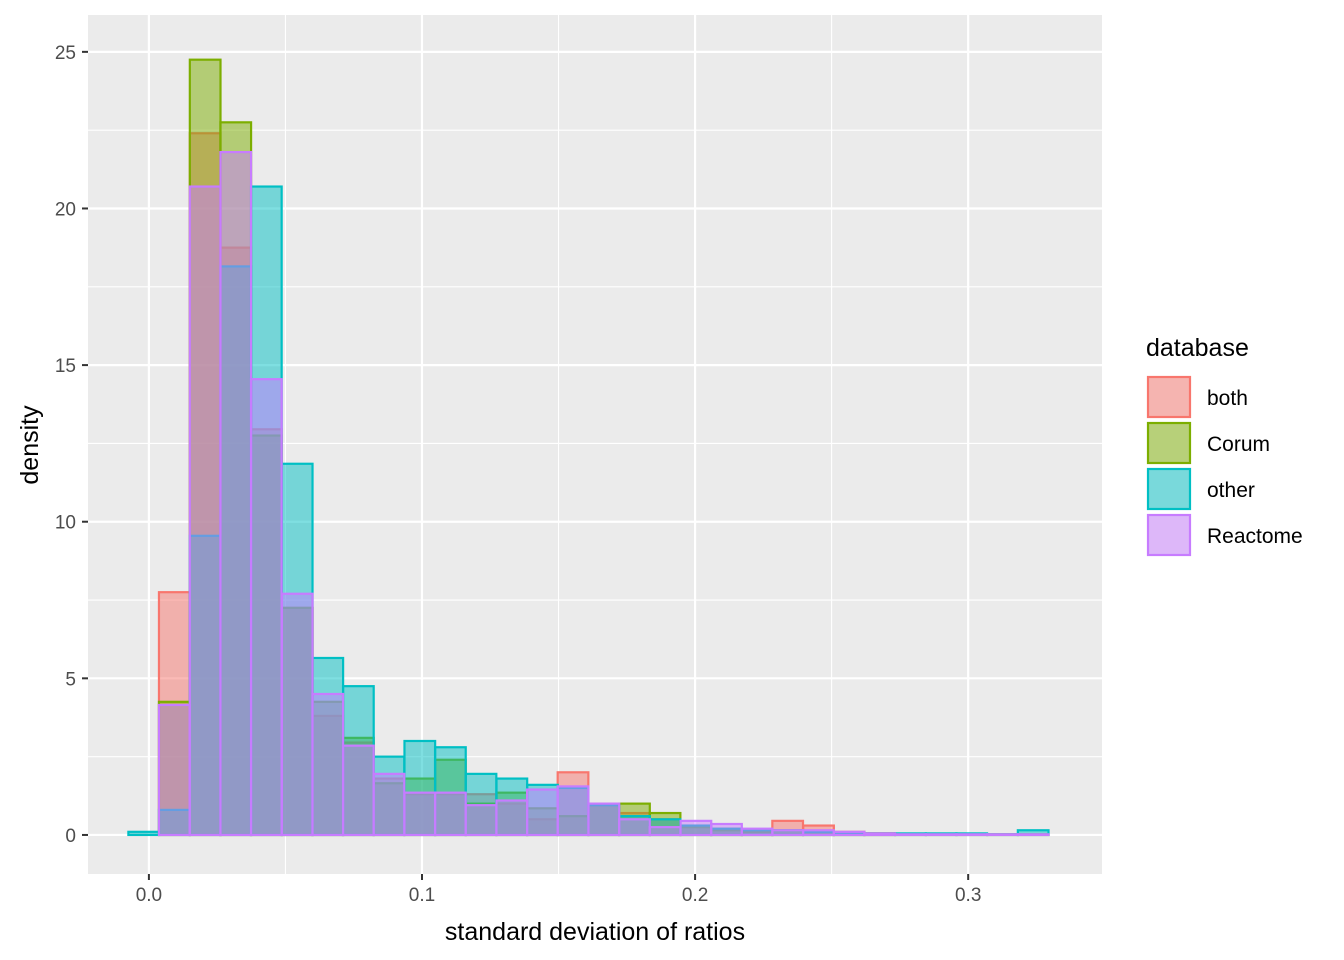 The height and width of the screenshot is (960, 1344). I want to click on y-tick-label: 10, so click(65, 523).